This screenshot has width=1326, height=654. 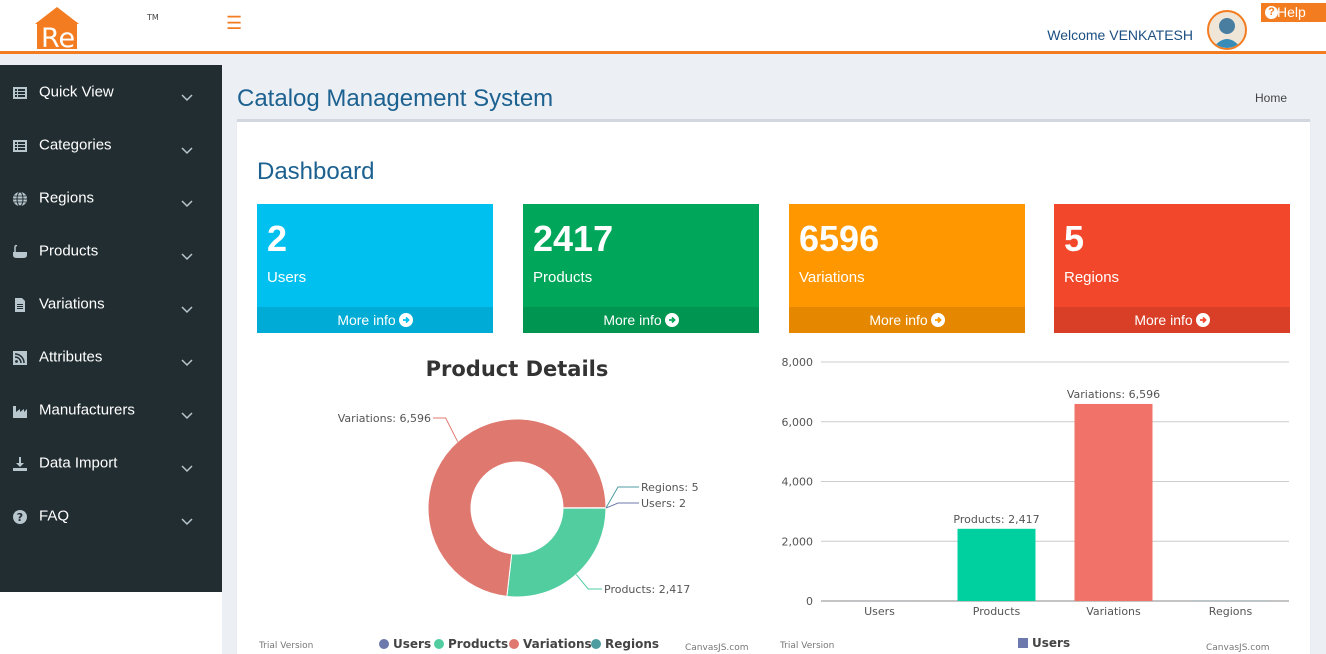 I want to click on sidebar-item-label: Data Import, so click(x=78, y=463).